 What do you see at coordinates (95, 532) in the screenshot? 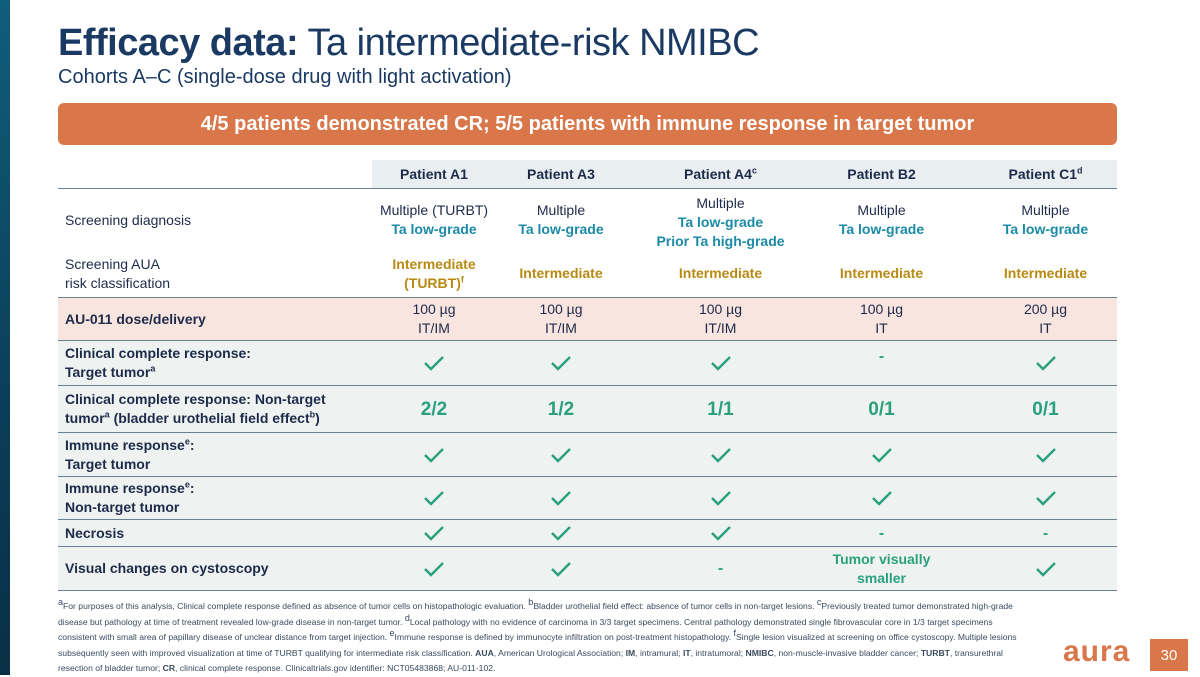
I see `row-label: Necrosis` at bounding box center [95, 532].